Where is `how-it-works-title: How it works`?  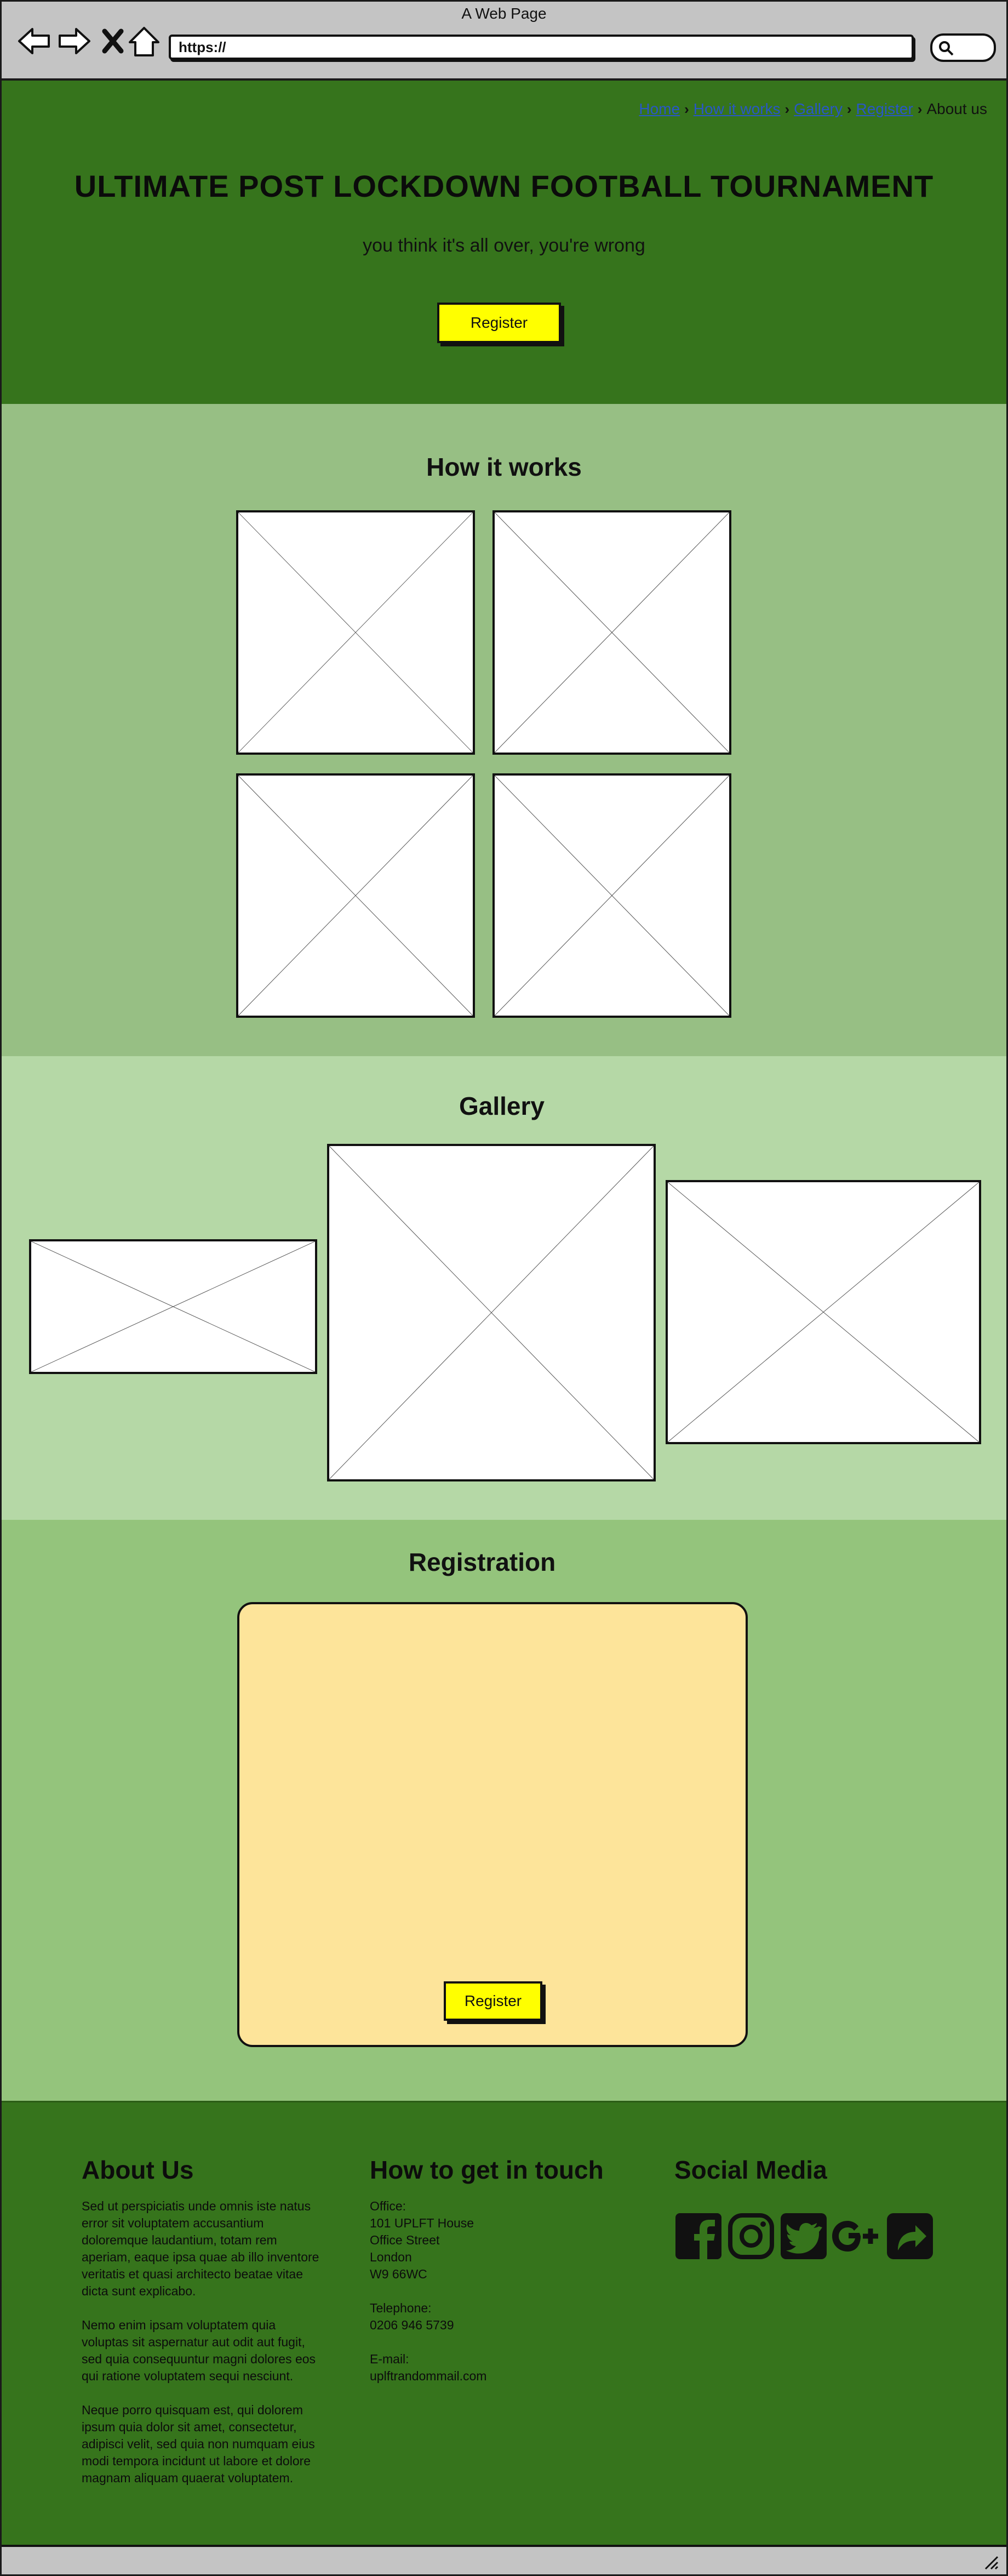 how-it-works-title: How it works is located at coordinates (504, 467).